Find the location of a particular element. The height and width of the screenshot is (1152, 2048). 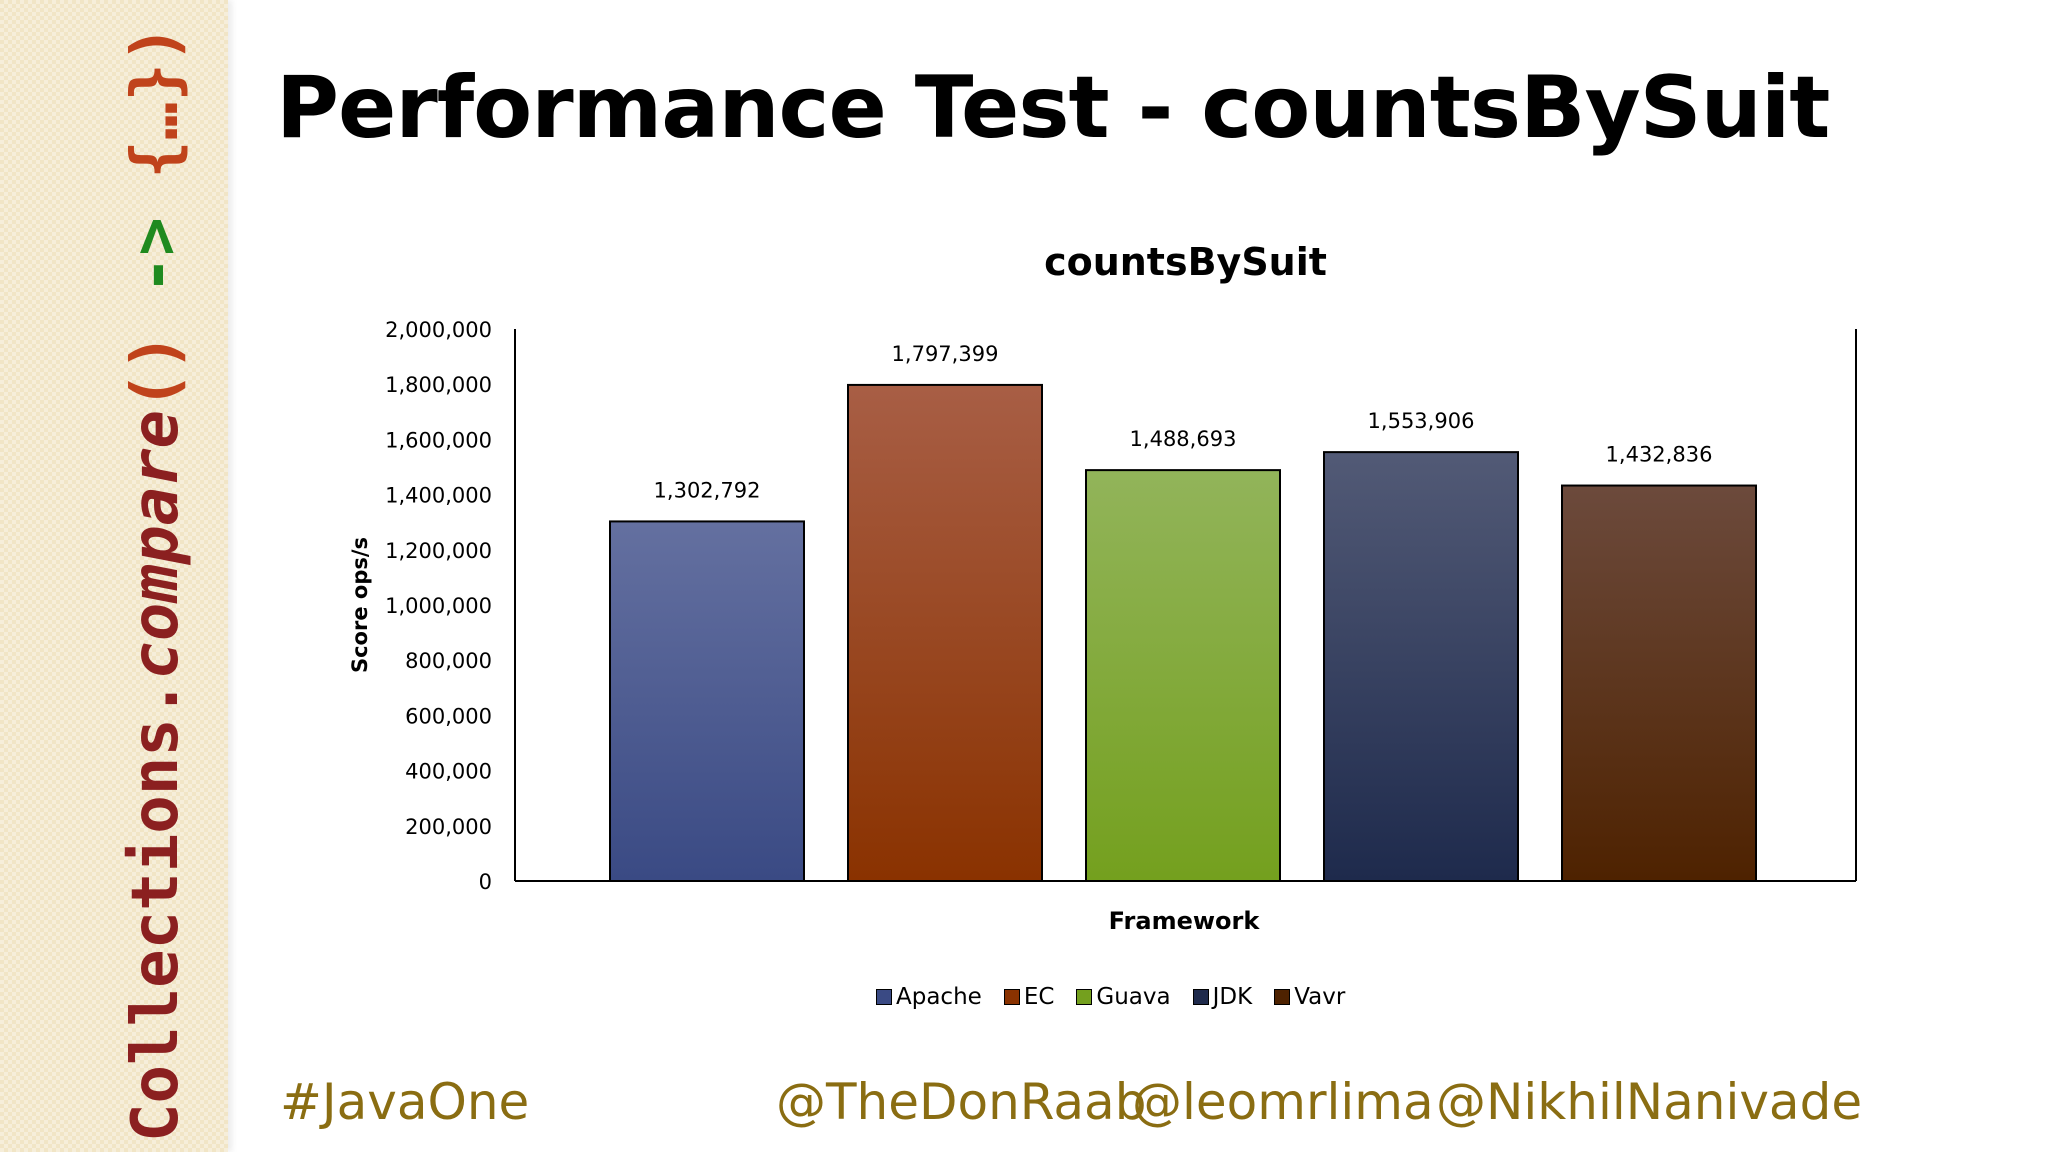

data-label-apache: 1,302,792 is located at coordinates (707, 490).